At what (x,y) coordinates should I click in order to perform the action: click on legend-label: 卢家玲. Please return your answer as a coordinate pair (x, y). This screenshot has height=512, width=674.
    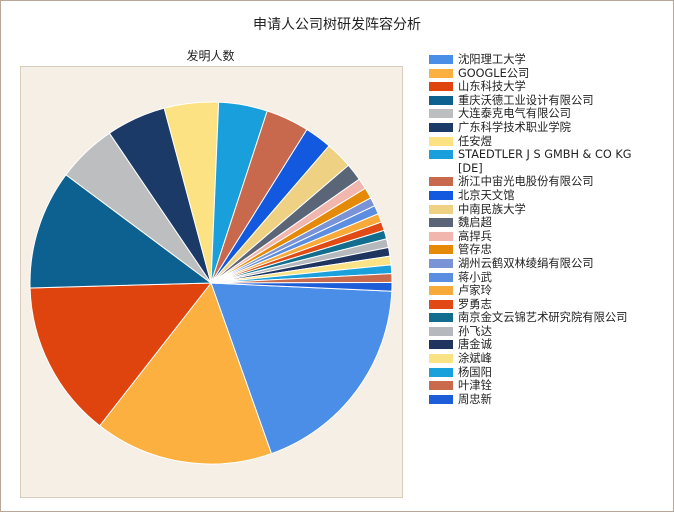
    Looking at the image, I should click on (475, 291).